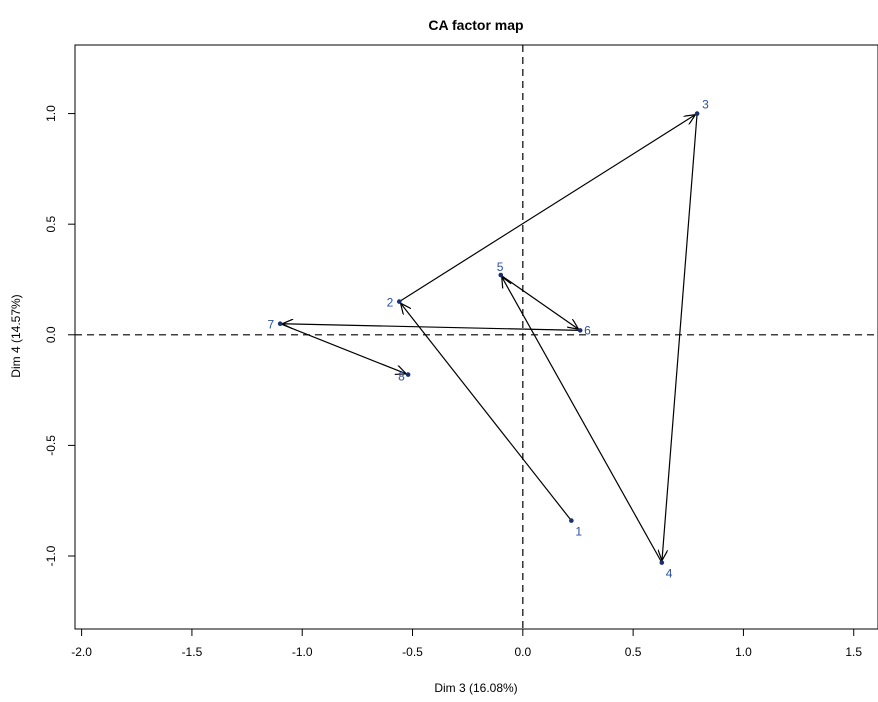 Image resolution: width=878 pixels, height=702 pixels. Describe the element at coordinates (51, 224) in the screenshot. I see `y-tick-label: 0.5` at that location.